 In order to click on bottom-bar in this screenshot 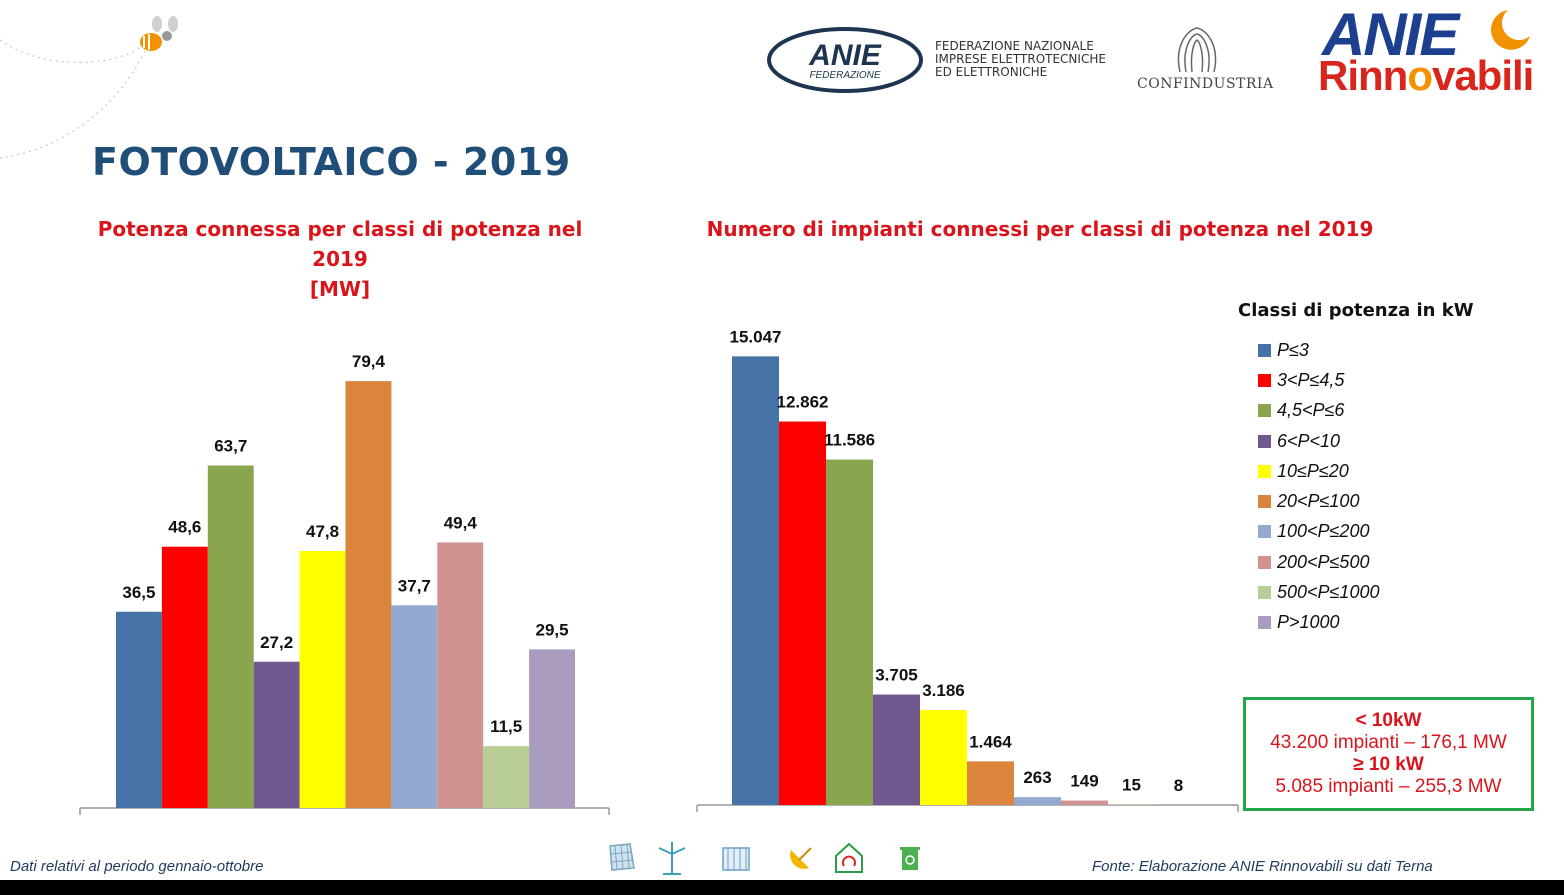, I will do `click(782, 887)`.